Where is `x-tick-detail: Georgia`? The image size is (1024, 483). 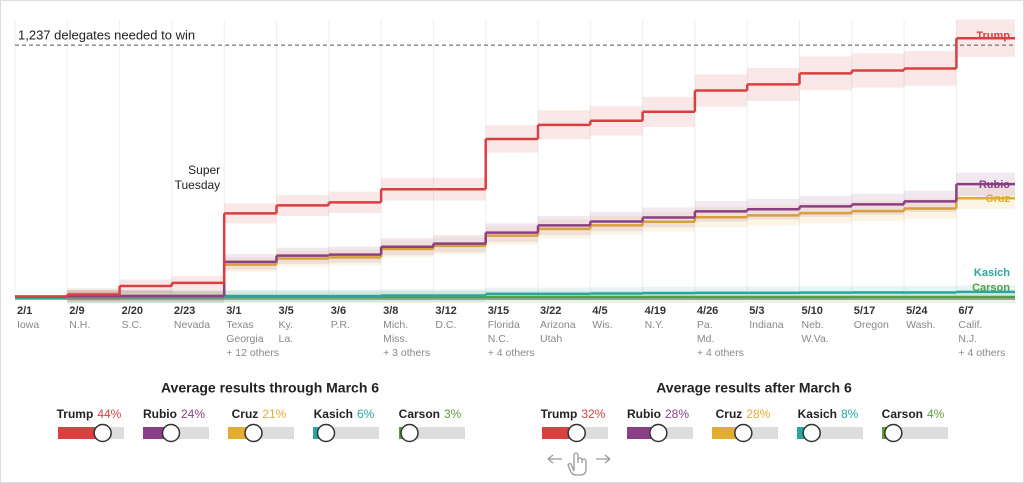 x-tick-detail: Georgia is located at coordinates (245, 339).